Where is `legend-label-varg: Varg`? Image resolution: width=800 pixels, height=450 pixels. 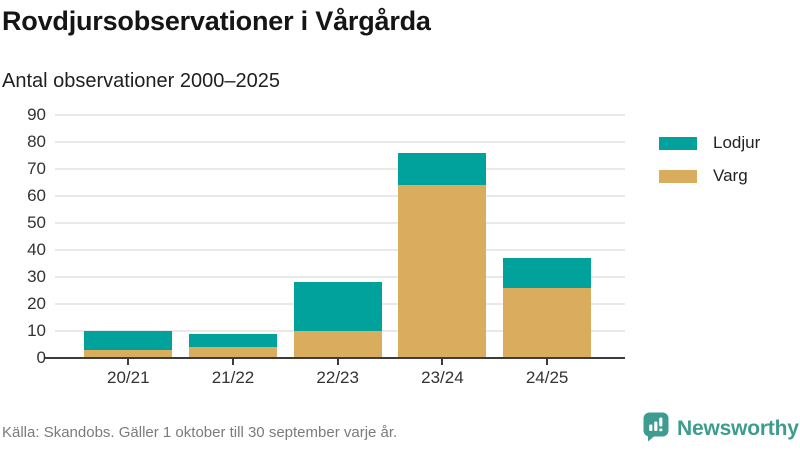 legend-label-varg: Varg is located at coordinates (730, 175).